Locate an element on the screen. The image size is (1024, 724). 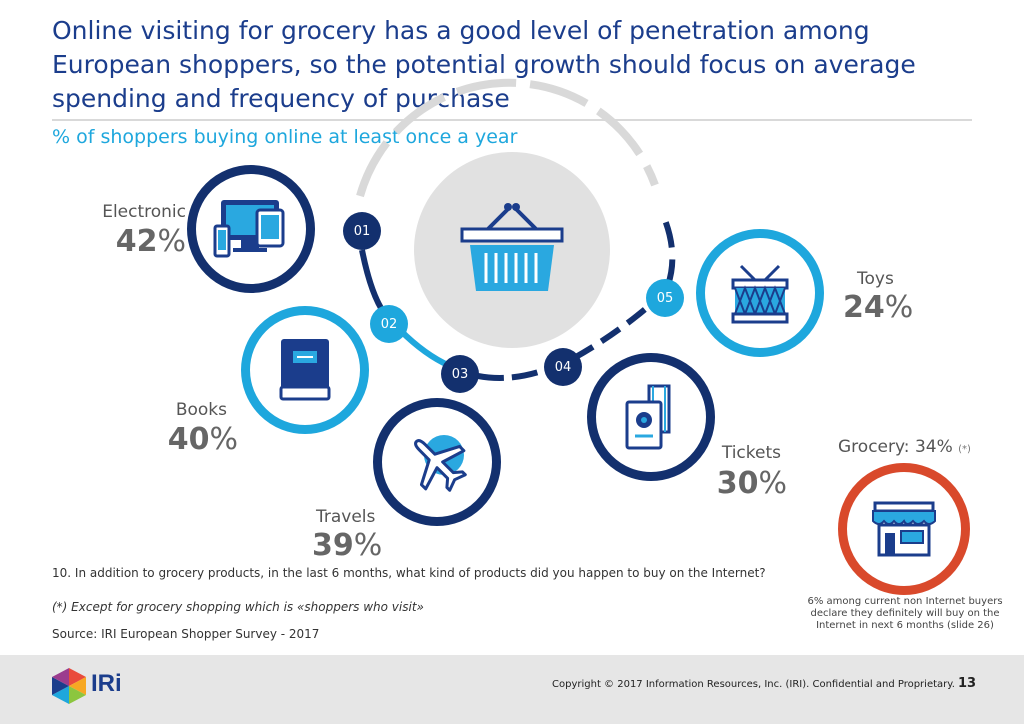
iri-logo-icon is located at coordinates (69, 686).